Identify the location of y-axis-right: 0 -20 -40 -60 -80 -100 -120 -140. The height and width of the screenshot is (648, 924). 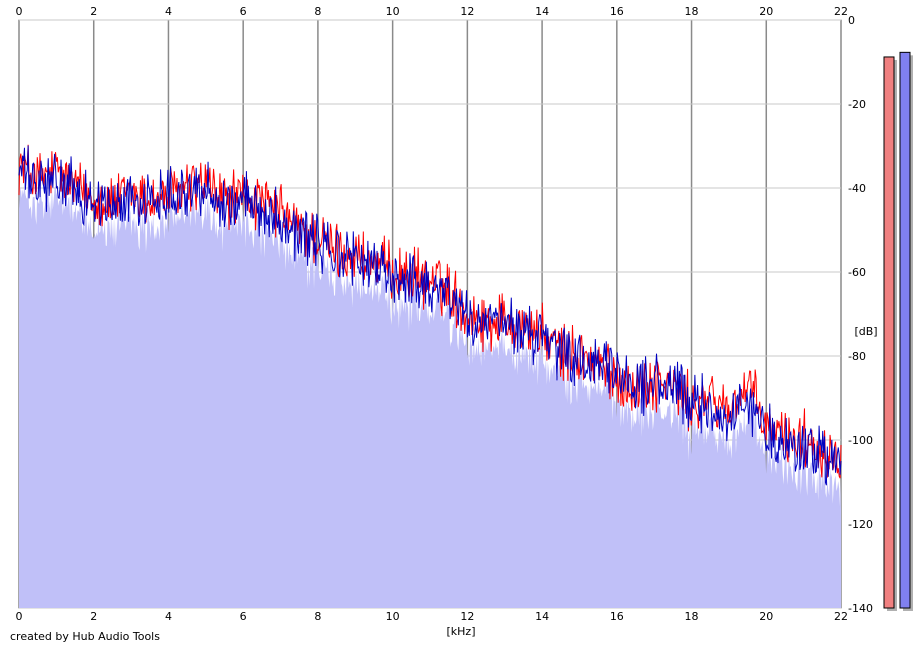
(860, 314).